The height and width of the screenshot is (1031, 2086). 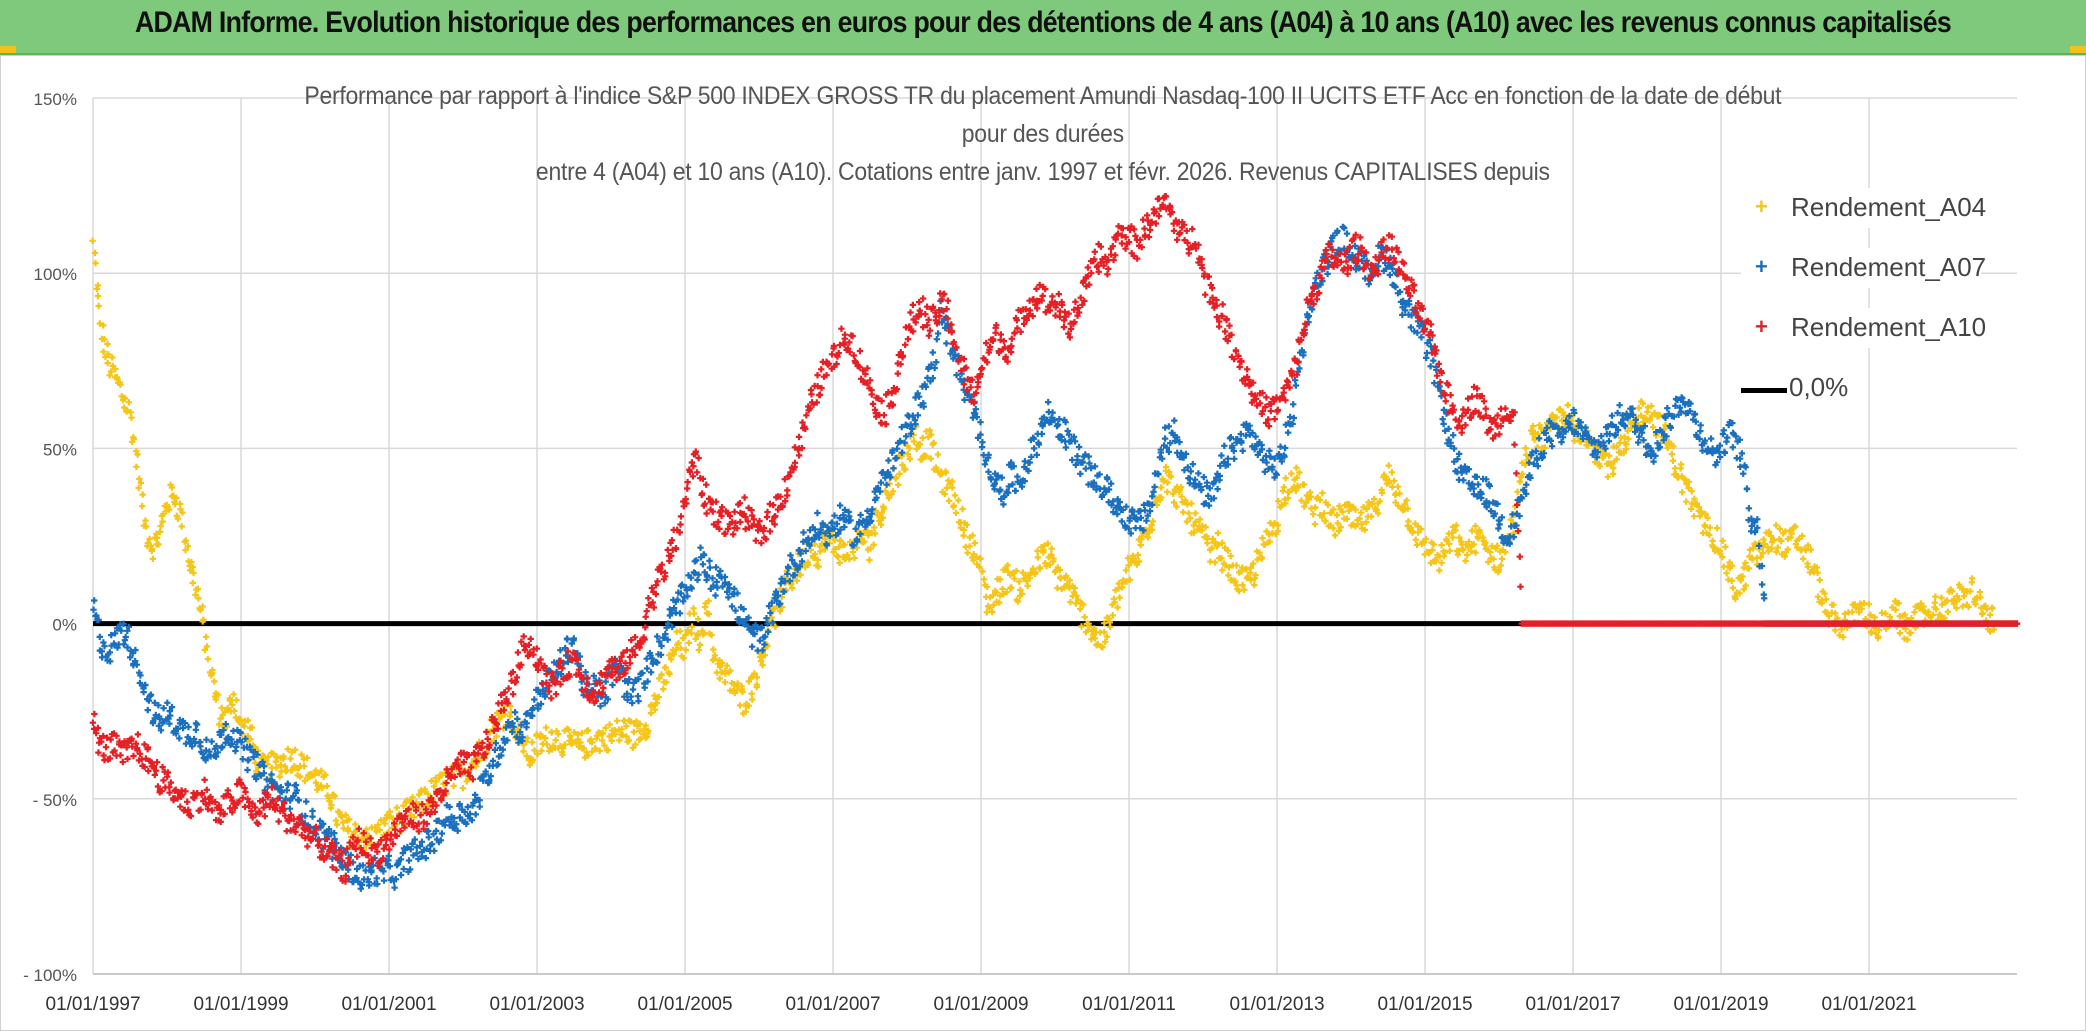 What do you see at coordinates (1889, 327) in the screenshot?
I see `legend-label-a10: Rendement_A10` at bounding box center [1889, 327].